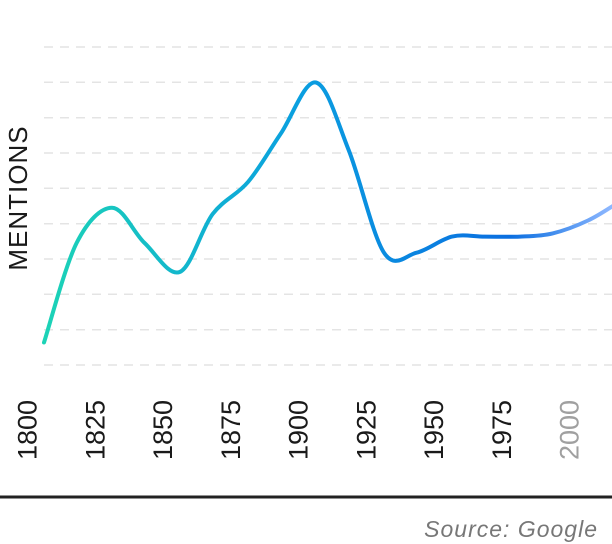 The width and height of the screenshot is (612, 544). What do you see at coordinates (163, 430) in the screenshot?
I see `x-tick-label-1850: 1850` at bounding box center [163, 430].